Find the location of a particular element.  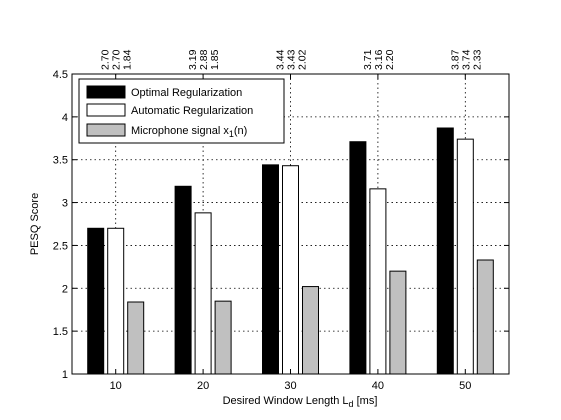

data-label-automatic: 2.88 is located at coordinates (204, 59).